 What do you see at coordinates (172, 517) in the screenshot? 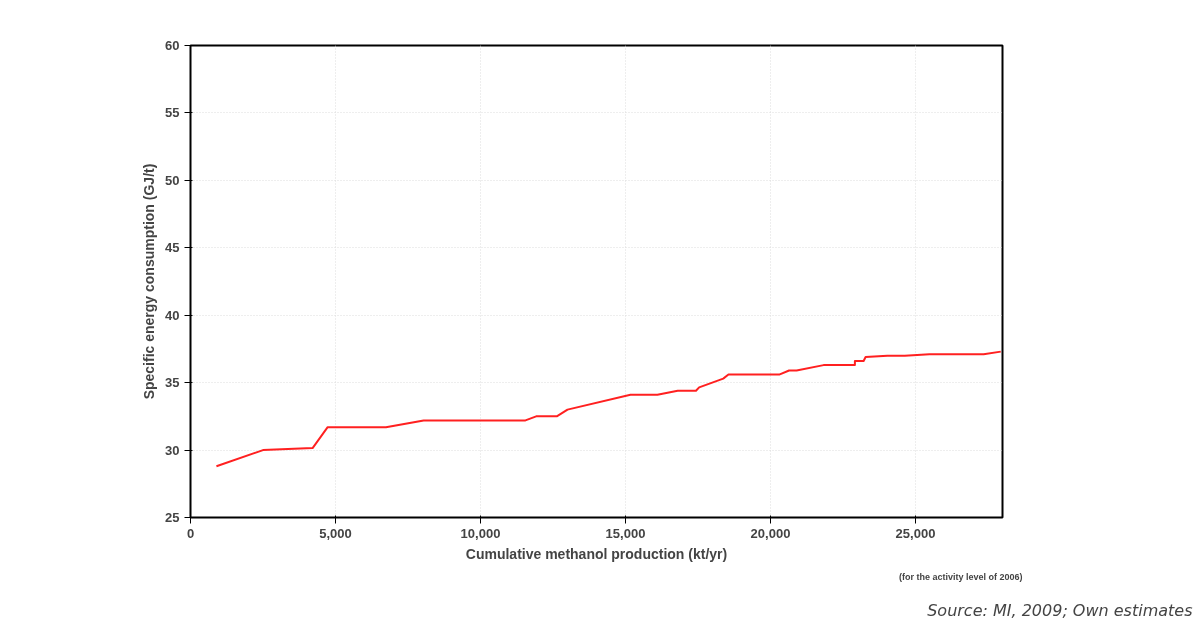
I see `y-tick-label: 25` at bounding box center [172, 517].